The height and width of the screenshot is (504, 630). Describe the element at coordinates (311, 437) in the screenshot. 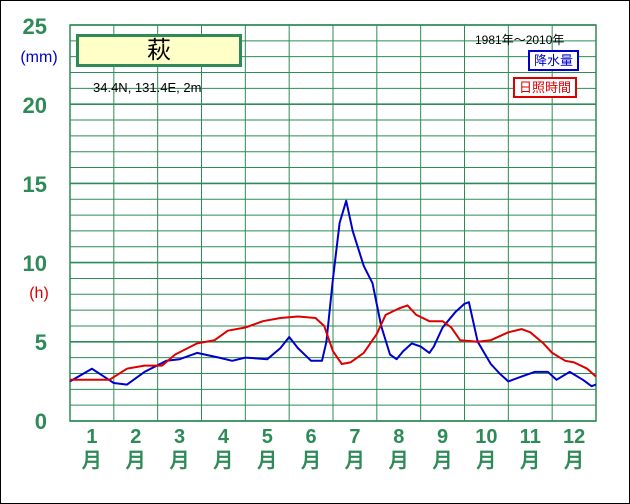

I see `month-number: 6` at that location.